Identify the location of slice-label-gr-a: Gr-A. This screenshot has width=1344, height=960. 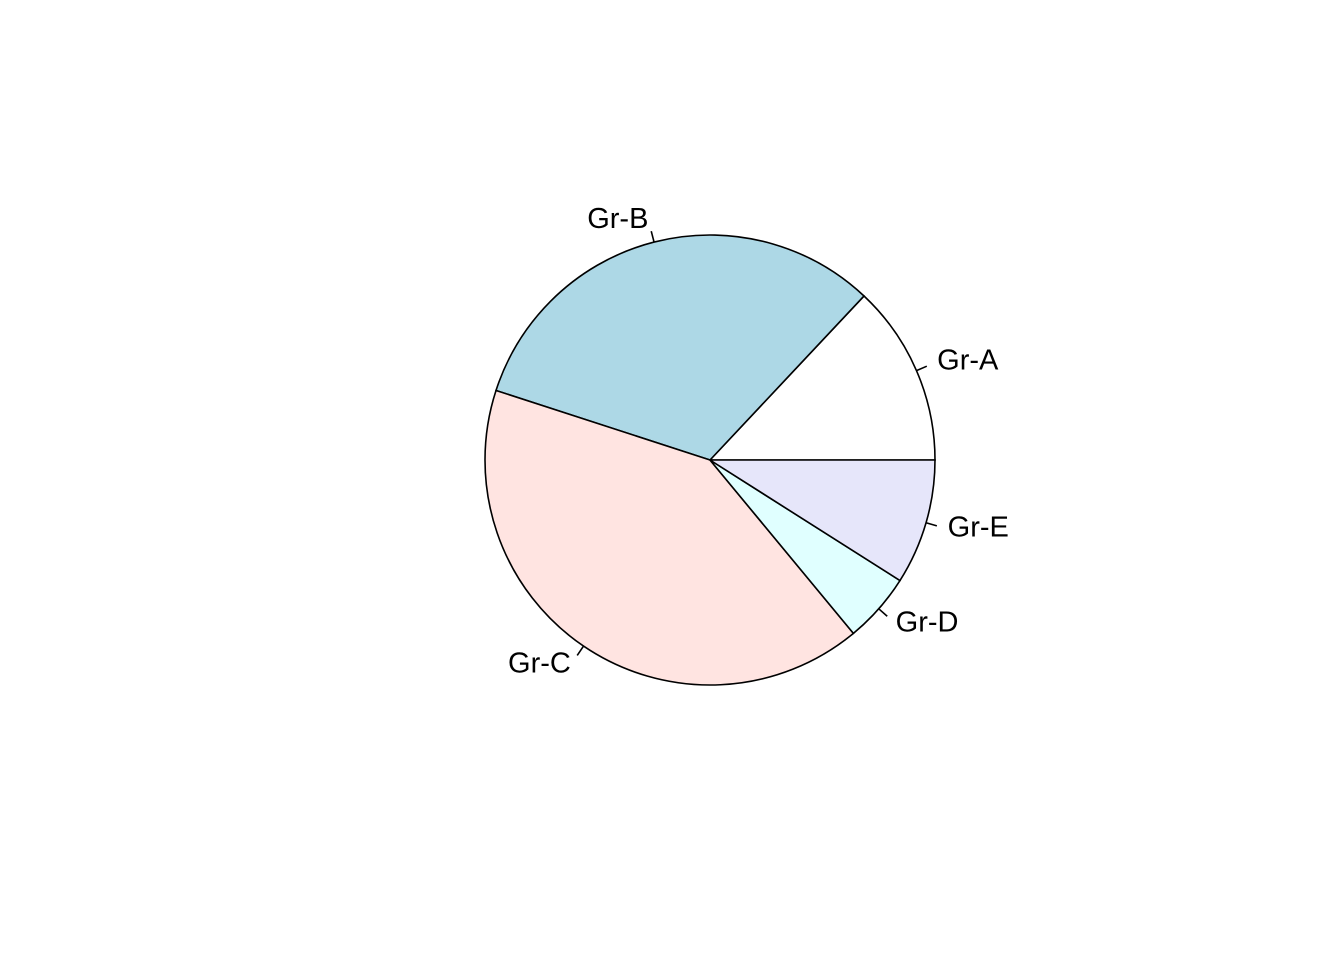
(968, 360).